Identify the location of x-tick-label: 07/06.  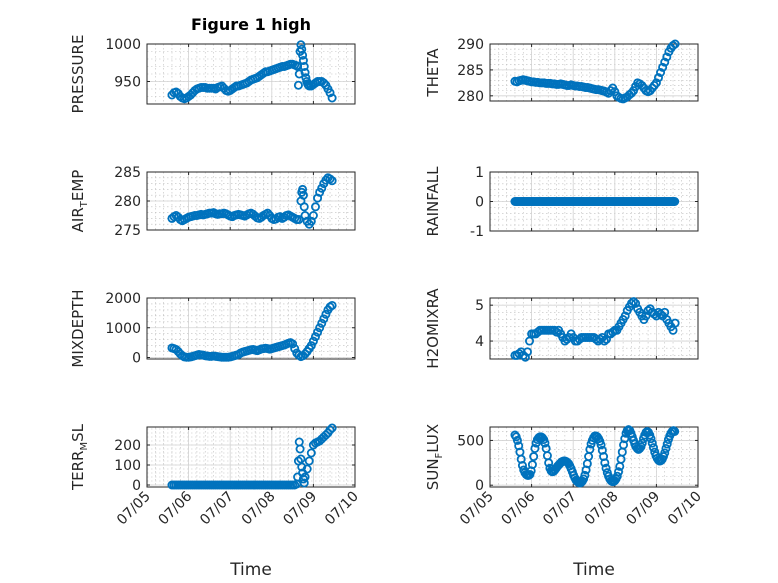
(519, 508).